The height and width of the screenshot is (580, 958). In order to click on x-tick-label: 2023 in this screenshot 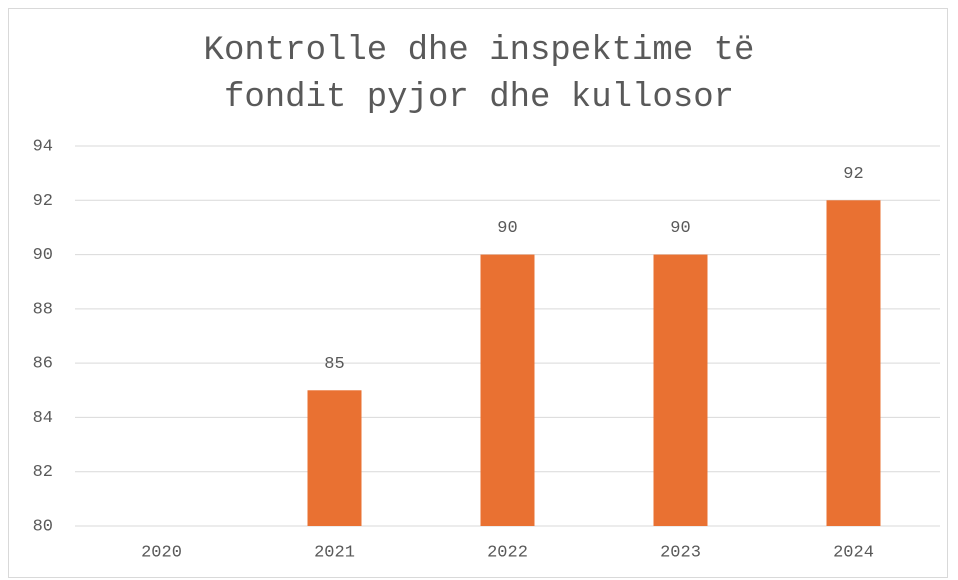, I will do `click(680, 552)`.